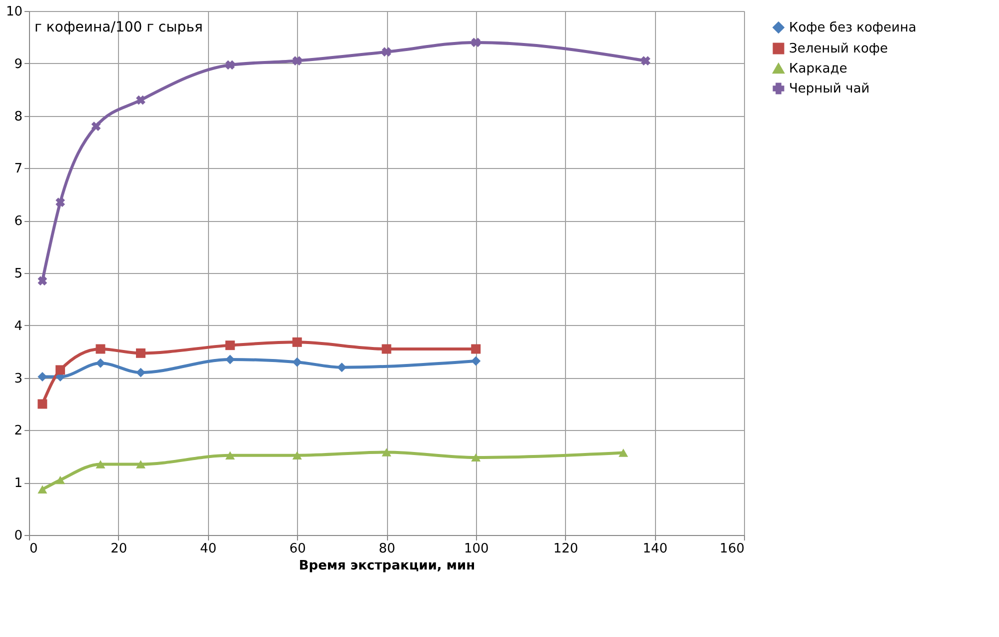 The height and width of the screenshot is (637, 999). What do you see at coordinates (18, 64) in the screenshot?
I see `y-tick-label: 9` at bounding box center [18, 64].